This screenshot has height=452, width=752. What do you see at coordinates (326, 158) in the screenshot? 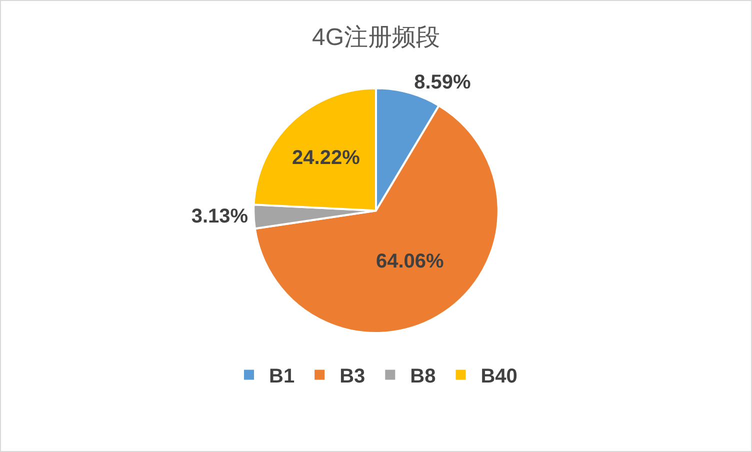
I see `data-label: 24.22%` at bounding box center [326, 158].